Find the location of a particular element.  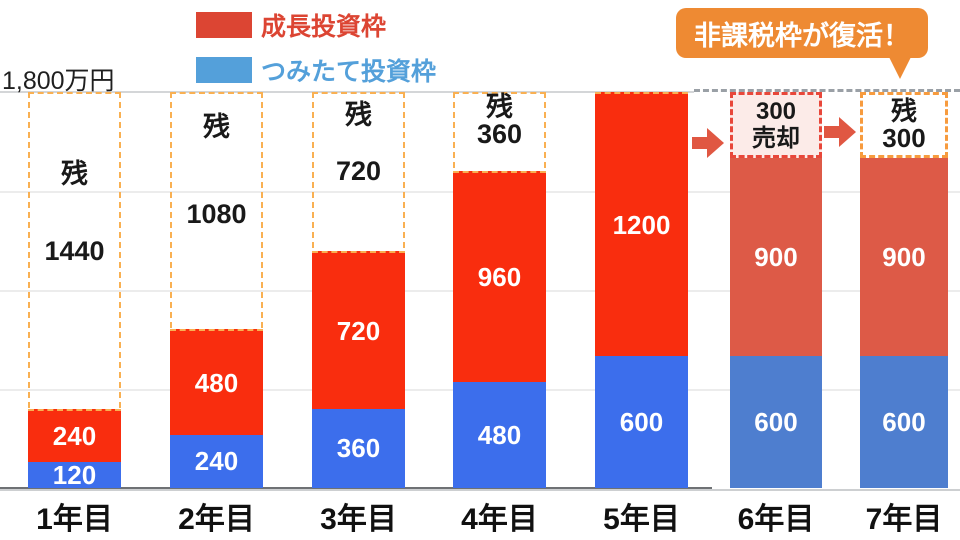

growth-segment: 960 is located at coordinates (499, 276).